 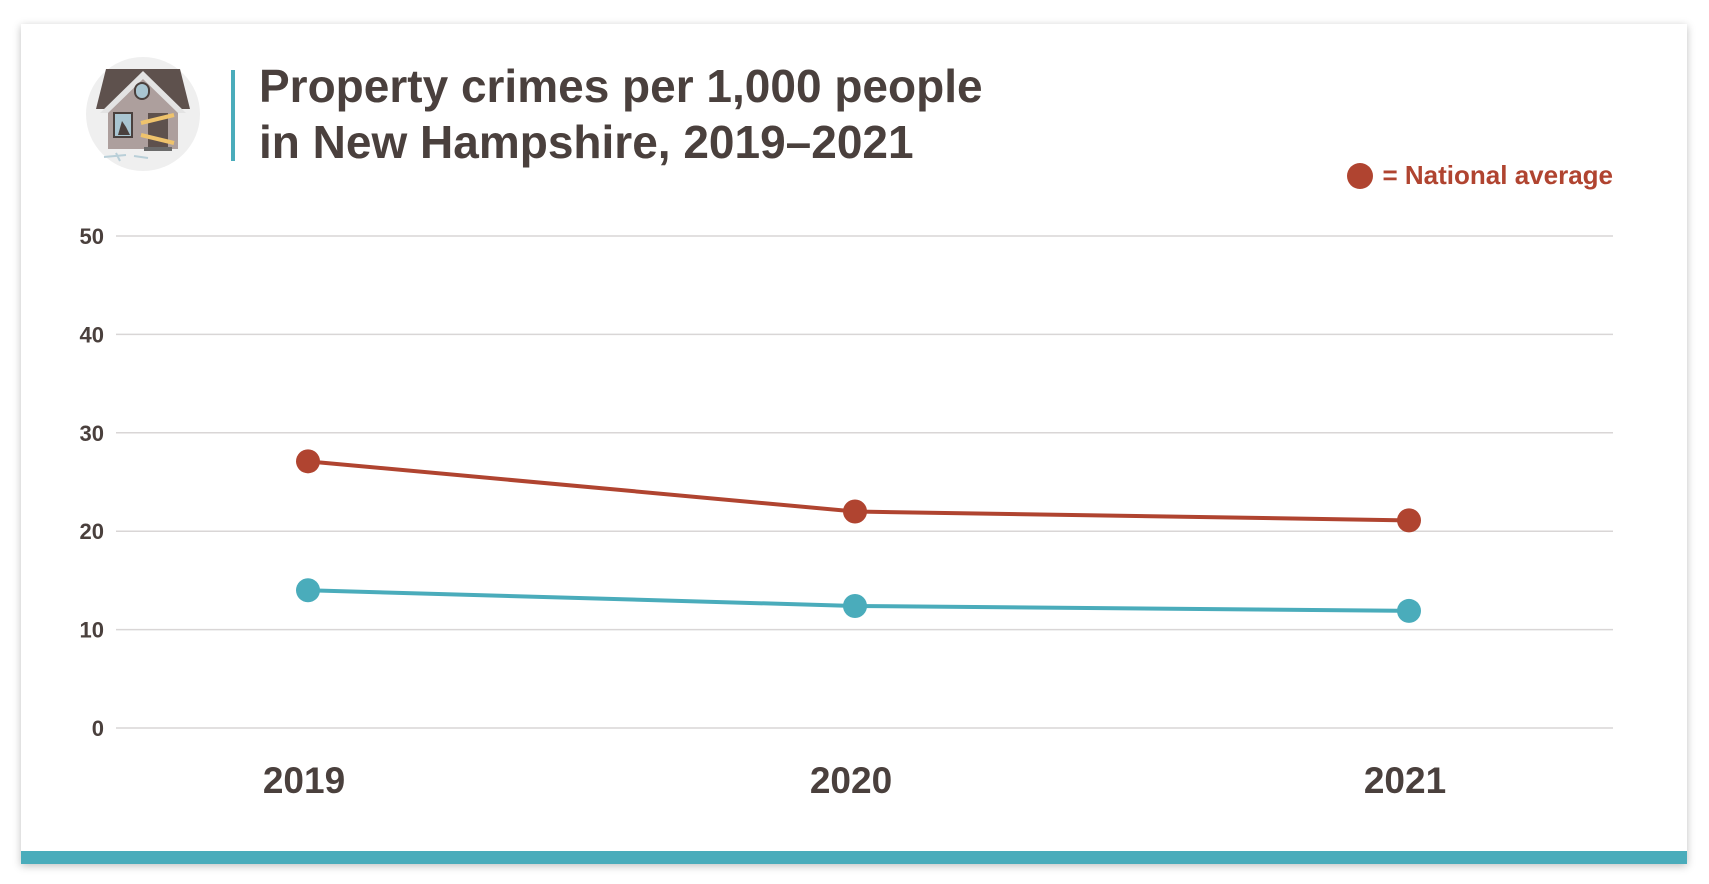 I want to click on card-bottom-accent-bar, so click(x=854, y=857).